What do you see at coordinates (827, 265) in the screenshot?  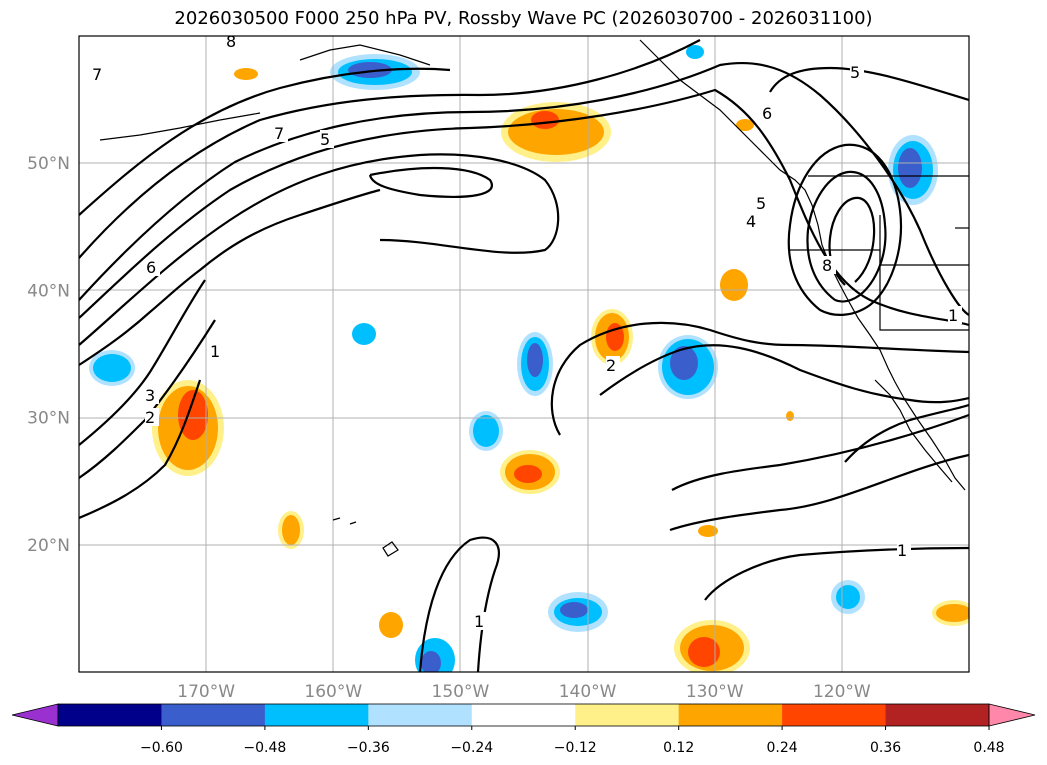 I see `contour-label-8-a: 8` at bounding box center [827, 265].